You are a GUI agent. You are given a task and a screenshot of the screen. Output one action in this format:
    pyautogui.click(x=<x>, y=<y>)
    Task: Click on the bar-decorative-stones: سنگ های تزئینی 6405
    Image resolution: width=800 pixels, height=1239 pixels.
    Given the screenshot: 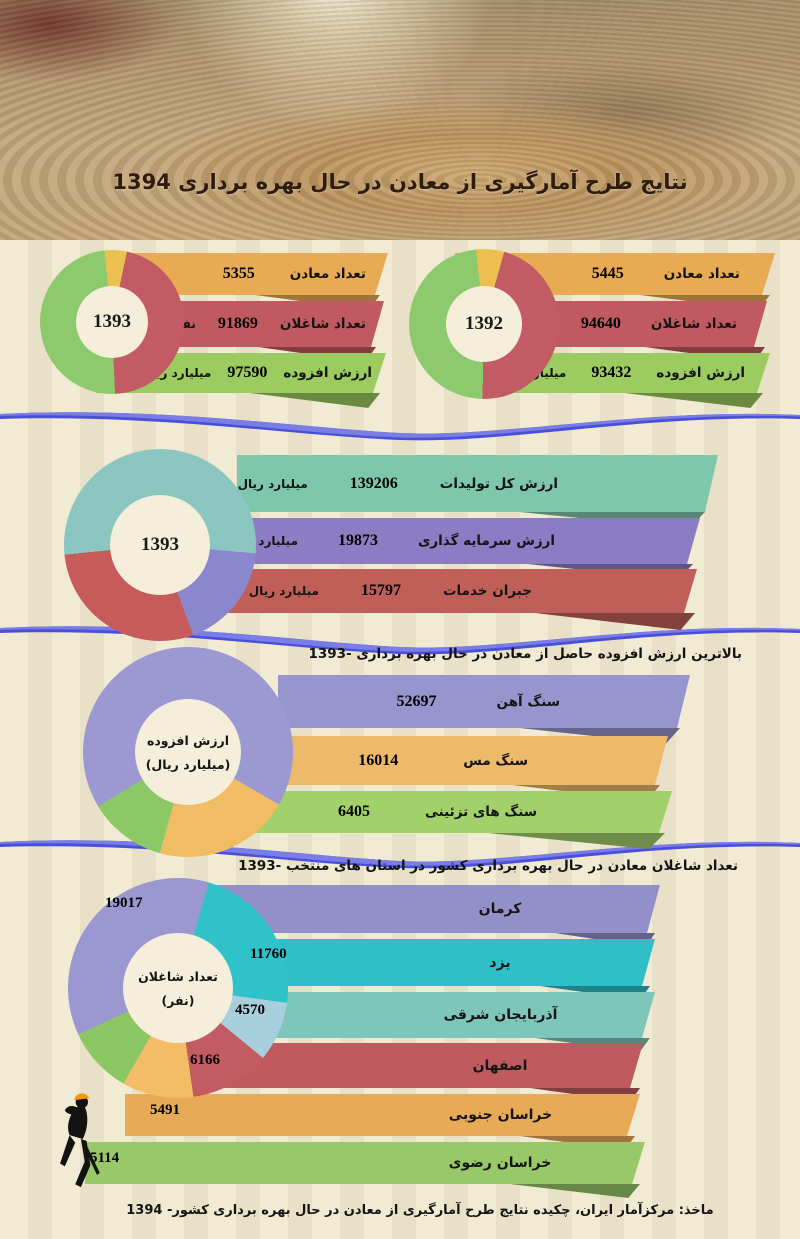 What is the action you would take?
    pyautogui.click(x=445, y=812)
    